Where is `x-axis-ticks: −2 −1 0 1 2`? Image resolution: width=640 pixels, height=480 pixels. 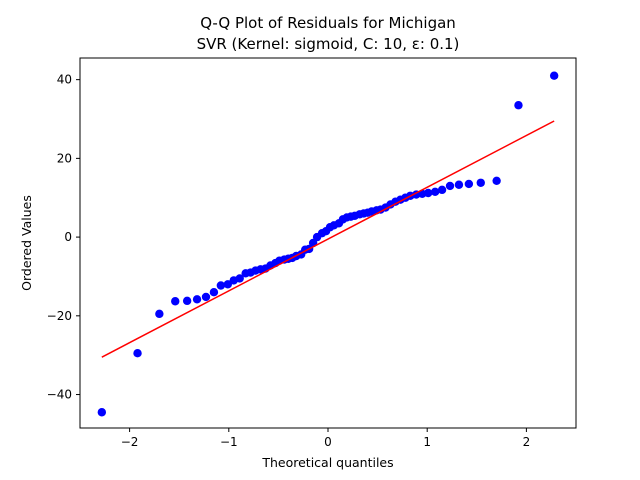
x-axis-ticks: −2 −1 0 1 2 is located at coordinates (325, 438).